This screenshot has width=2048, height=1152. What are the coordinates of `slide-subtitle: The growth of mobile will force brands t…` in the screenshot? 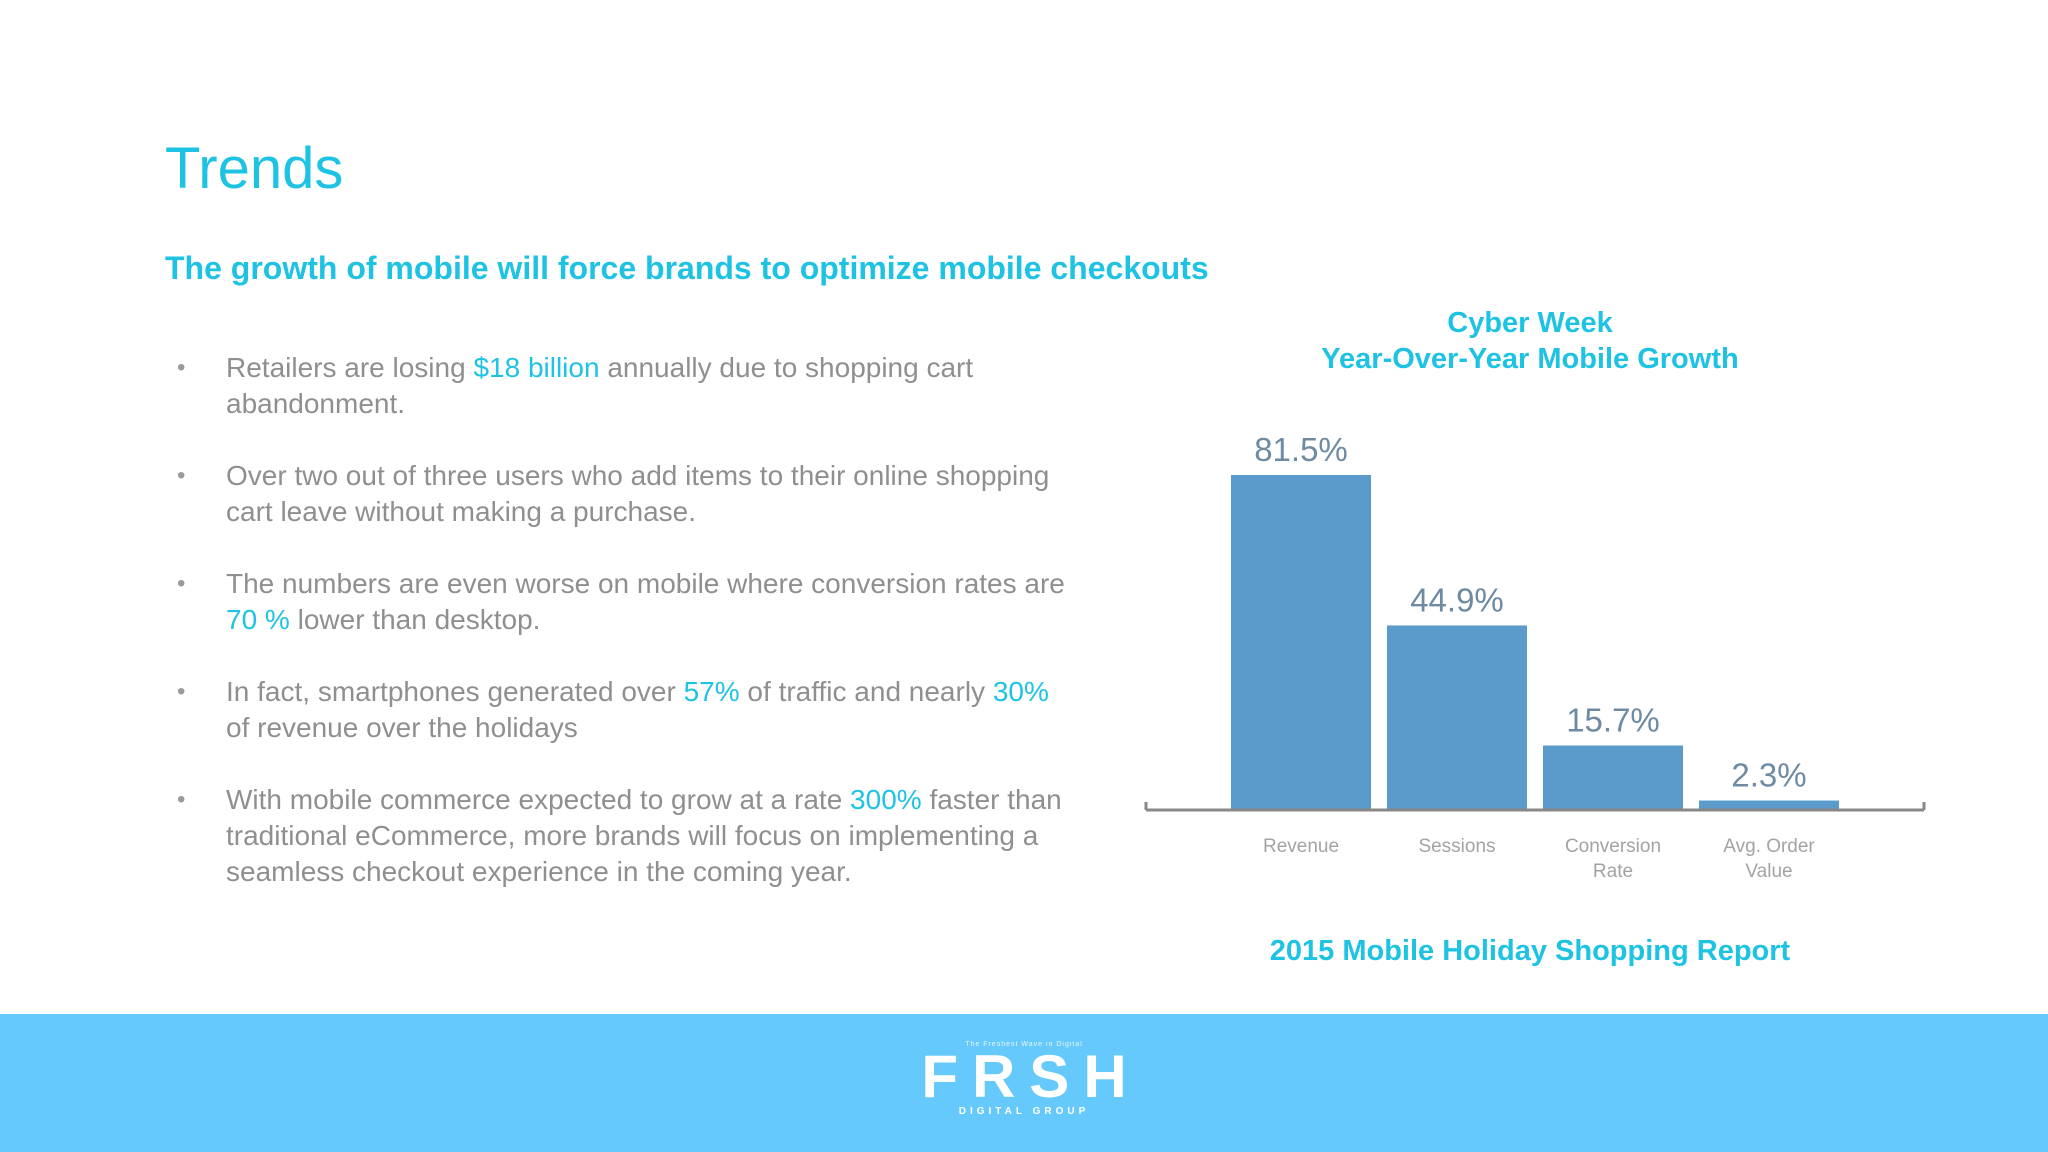 It's located at (687, 268).